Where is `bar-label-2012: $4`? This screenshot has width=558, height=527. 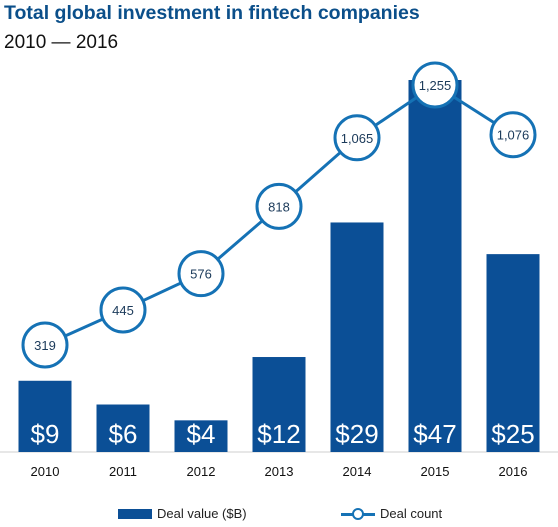 bar-label-2012: $4 is located at coordinates (201, 434).